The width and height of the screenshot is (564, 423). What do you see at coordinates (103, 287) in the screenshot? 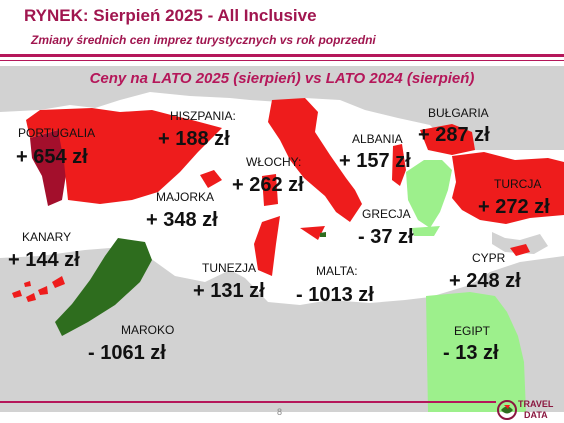
I see `country-maroko` at bounding box center [103, 287].